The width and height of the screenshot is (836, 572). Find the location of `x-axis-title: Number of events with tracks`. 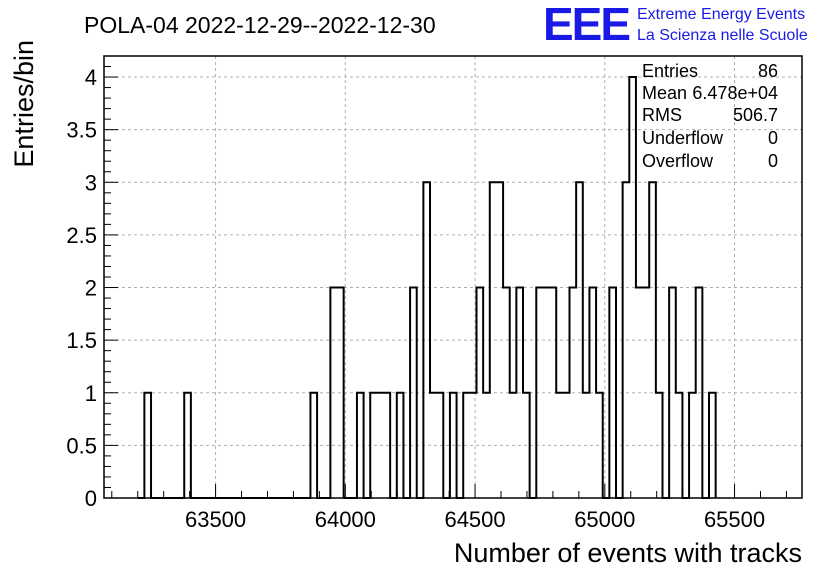

x-axis-title: Number of events with tracks is located at coordinates (628, 553).